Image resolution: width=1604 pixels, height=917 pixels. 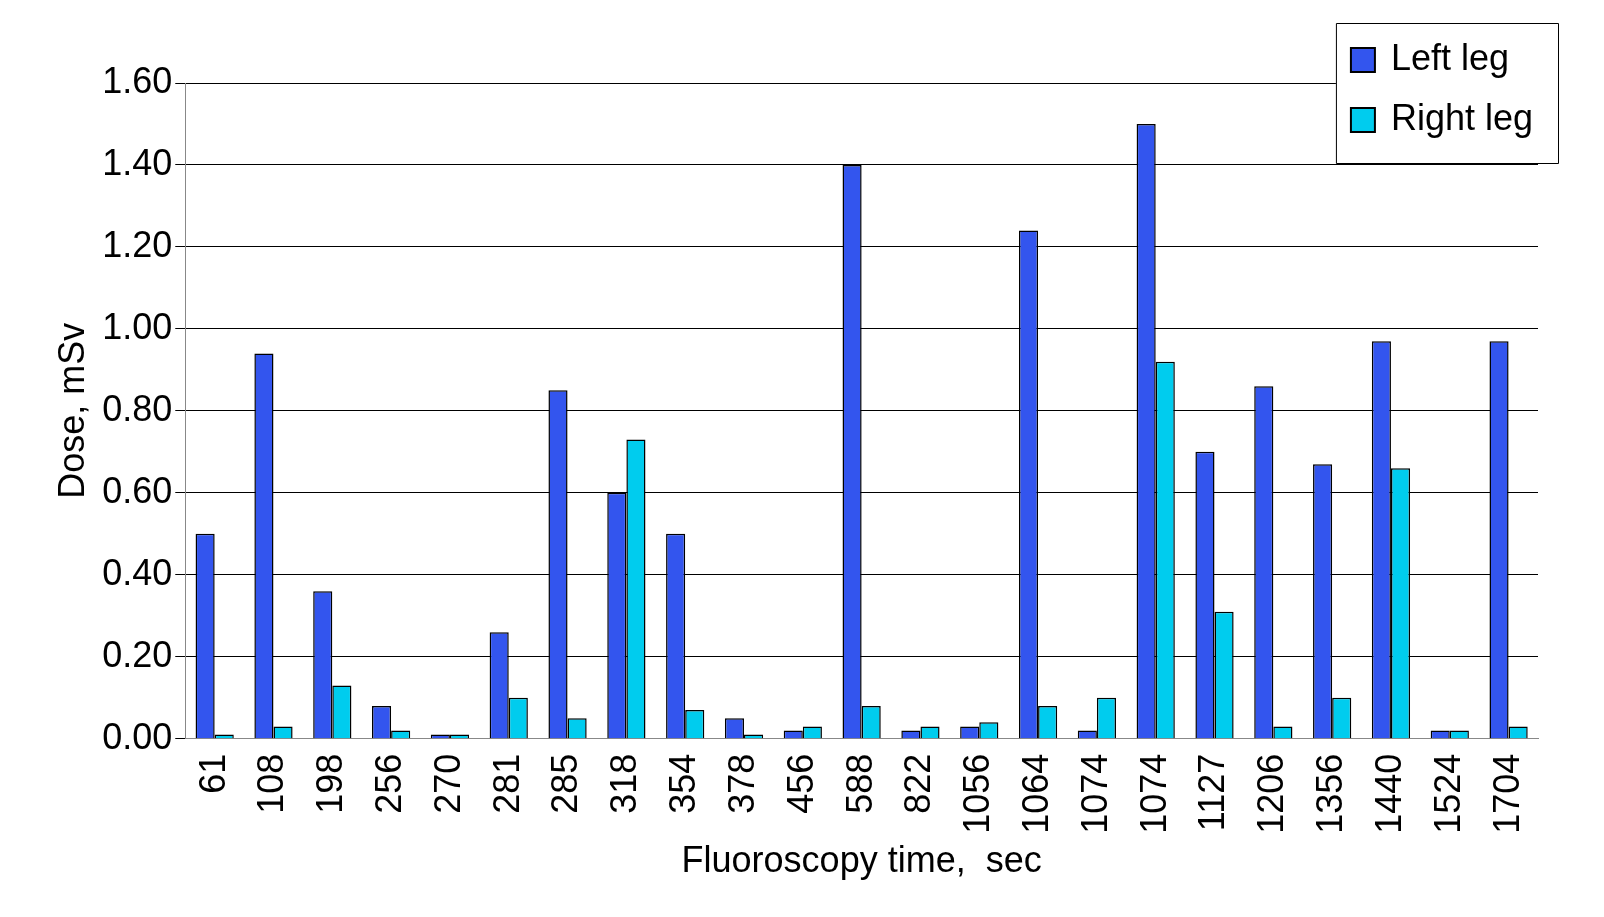 I want to click on y-tick-label: 0.80, so click(x=137, y=408).